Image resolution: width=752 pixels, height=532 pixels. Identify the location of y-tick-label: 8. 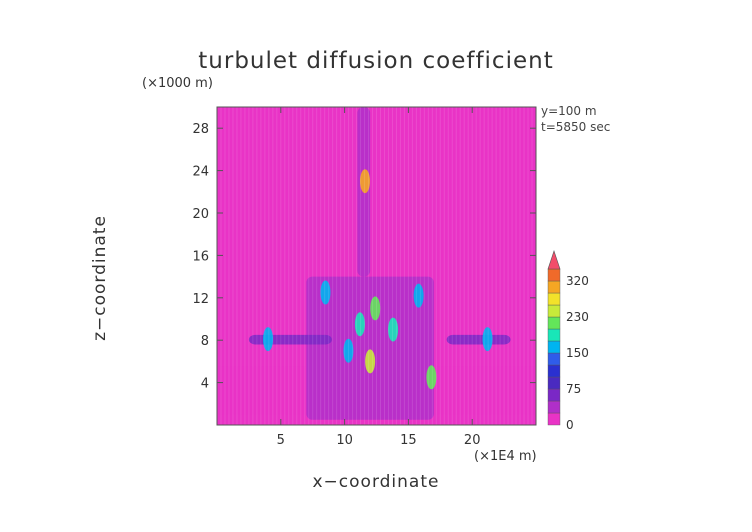
(205, 341).